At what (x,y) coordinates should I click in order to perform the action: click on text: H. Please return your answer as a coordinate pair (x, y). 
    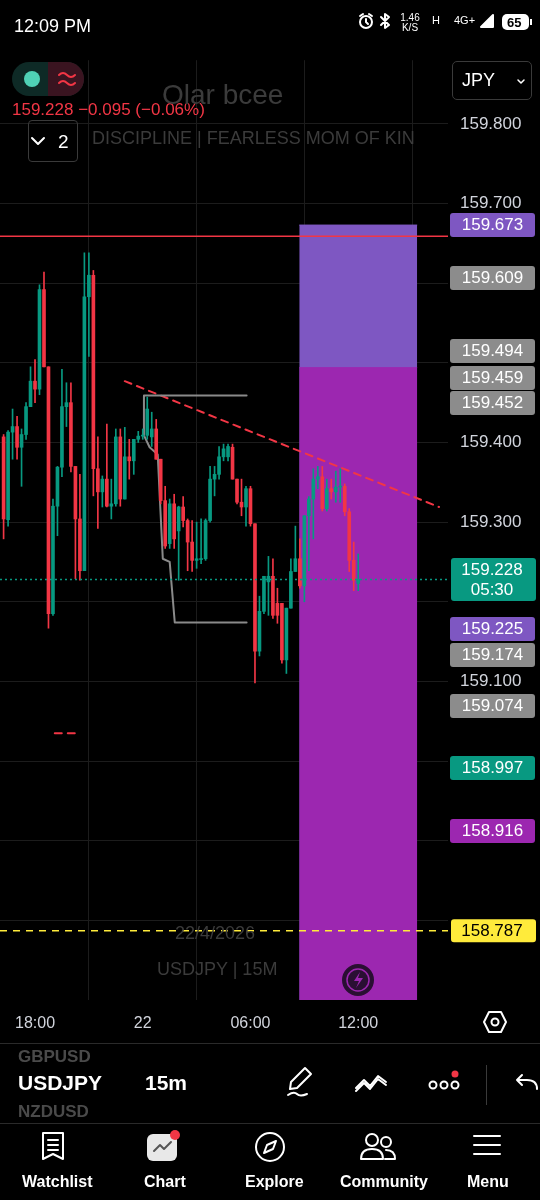
    Looking at the image, I should click on (436, 20).